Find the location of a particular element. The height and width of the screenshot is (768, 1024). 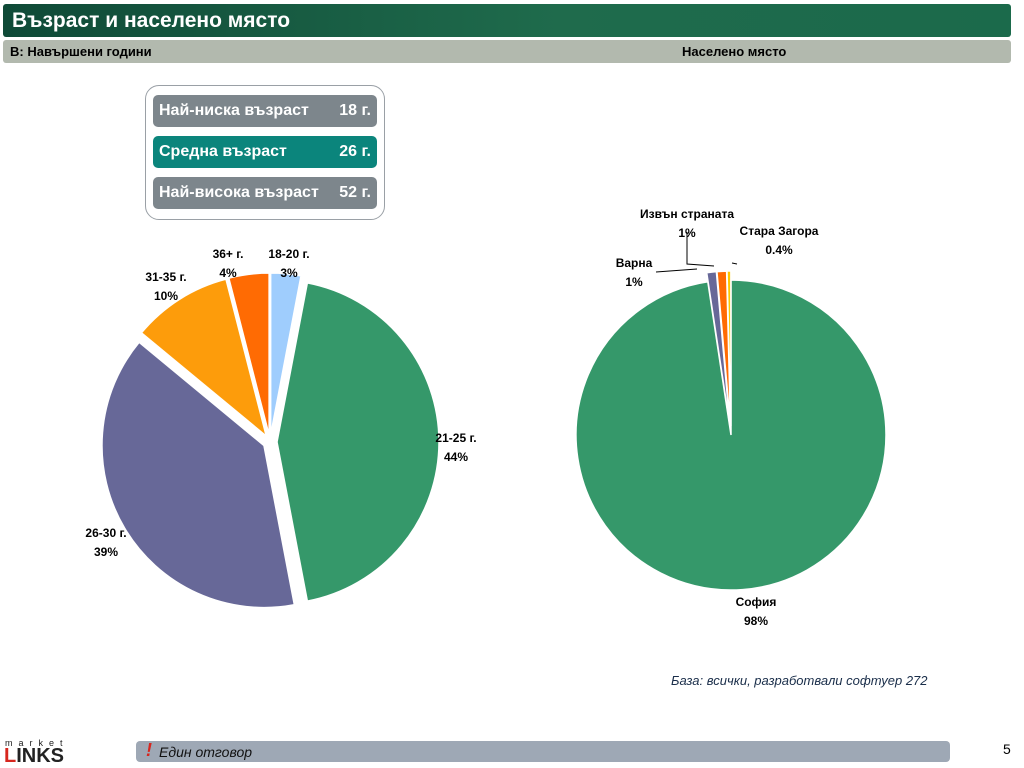

logo-bottom-text: LINKS is located at coordinates (34, 756).